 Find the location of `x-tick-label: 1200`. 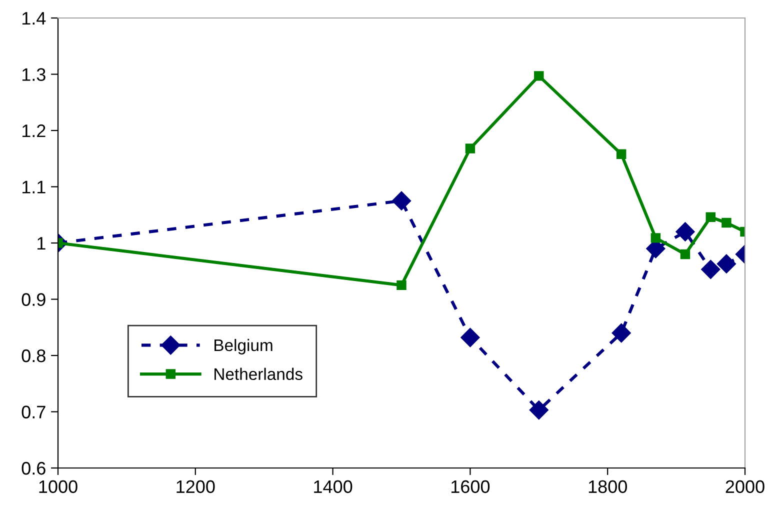

x-tick-label: 1200 is located at coordinates (195, 487).